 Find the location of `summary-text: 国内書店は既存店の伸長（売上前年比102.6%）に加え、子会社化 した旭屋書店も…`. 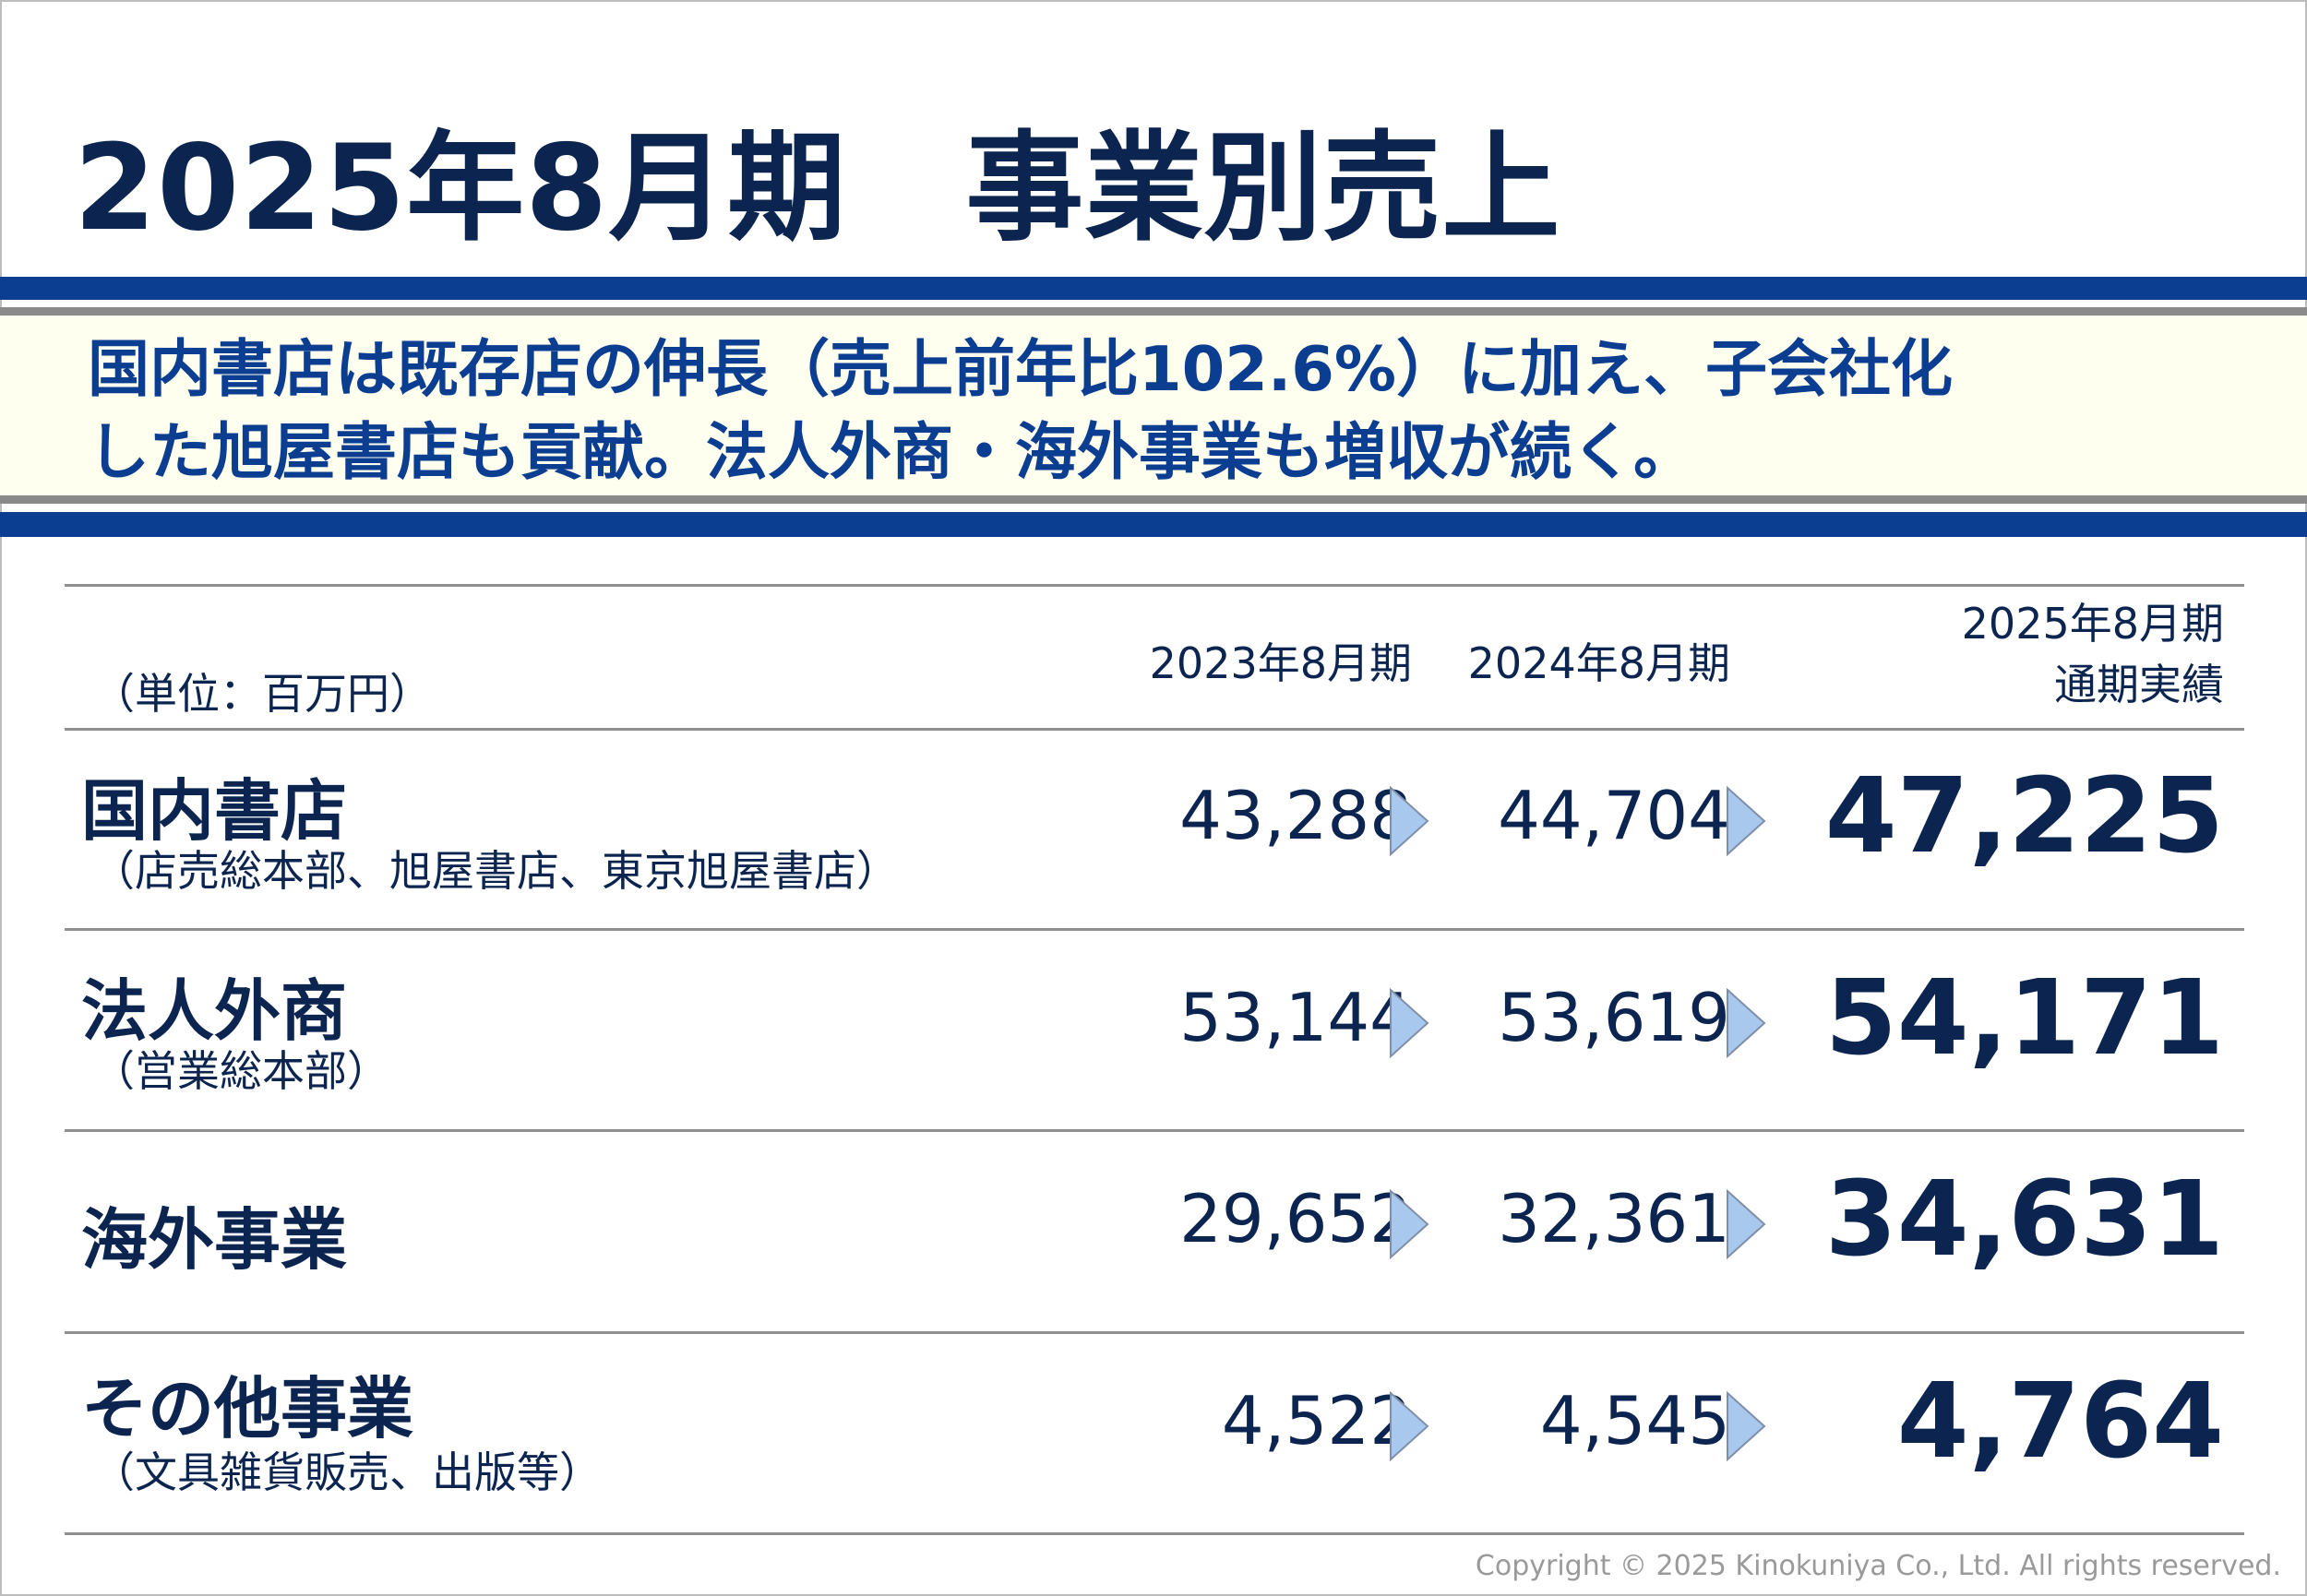

summary-text: 国内書店は既存店の伸長（売上前年比102.6%）に加え、子会社化 した旭屋書店も… is located at coordinates (1167, 411).